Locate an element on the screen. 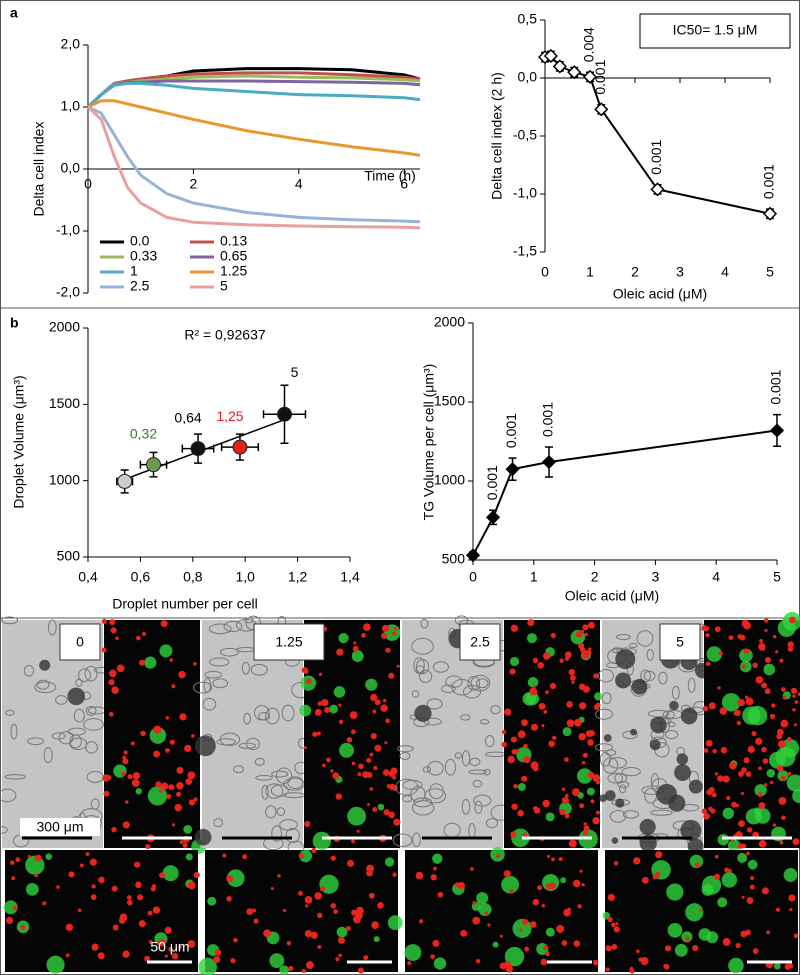  x-tick-label: 1 is located at coordinates (534, 577).